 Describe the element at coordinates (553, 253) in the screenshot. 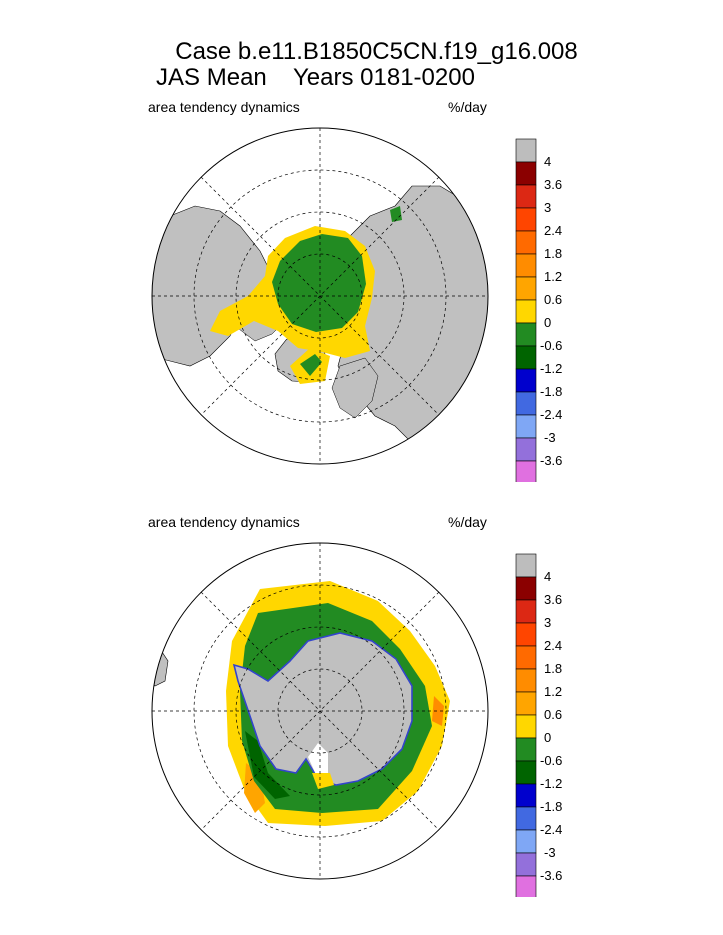

I see `north-tick-1.8: 1.8` at that location.